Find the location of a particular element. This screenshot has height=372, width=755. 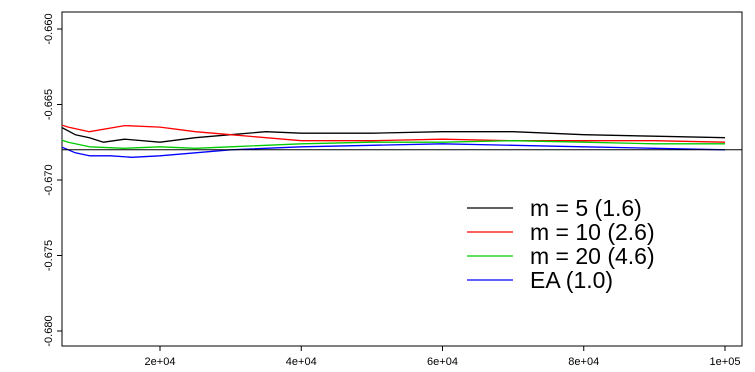

x-tick-label: 8e+04 is located at coordinates (583, 362).